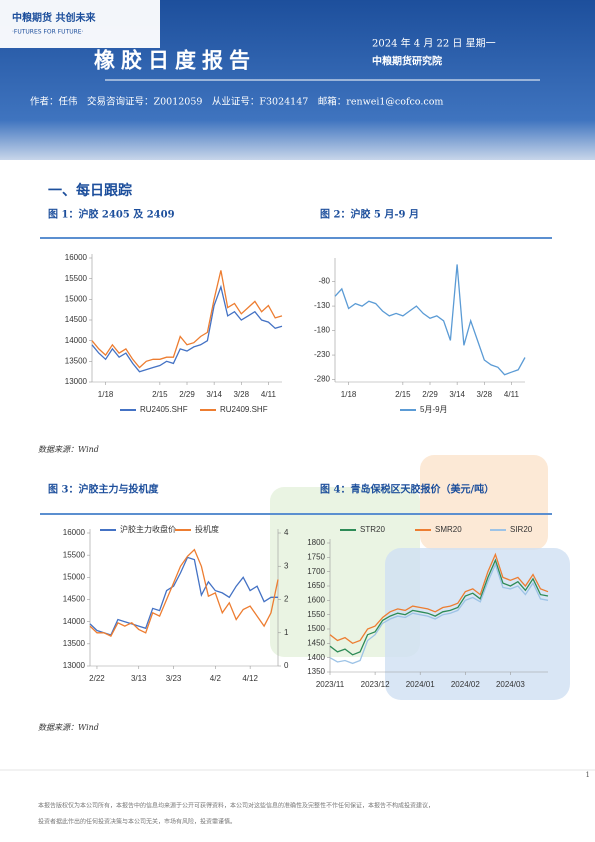 The width and height of the screenshot is (595, 842). Describe the element at coordinates (48, 32) in the screenshot. I see `logo-sub: ·FUTURES FOR FUTURE·` at that location.